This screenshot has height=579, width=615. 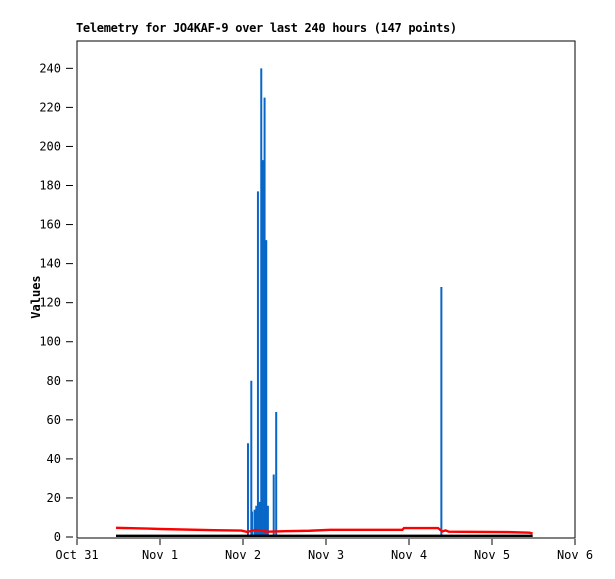 I want to click on y-tick-label: 40, so click(x=54, y=459).